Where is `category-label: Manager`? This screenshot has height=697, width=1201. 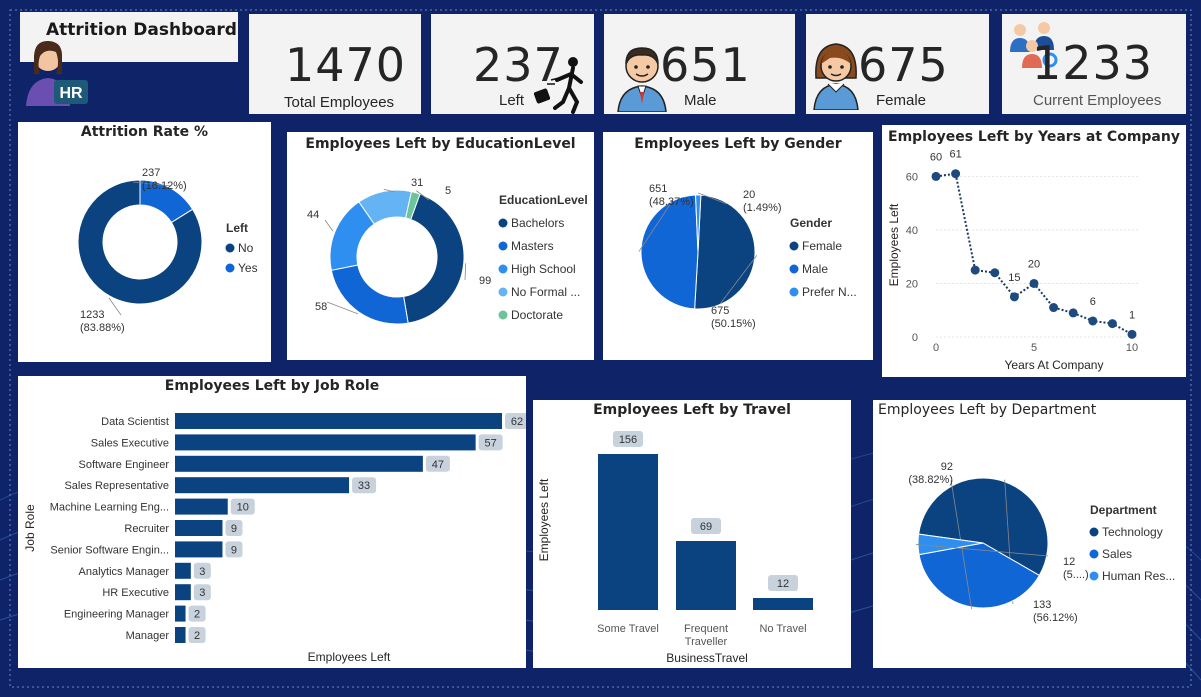
category-label: Manager is located at coordinates (148, 636).